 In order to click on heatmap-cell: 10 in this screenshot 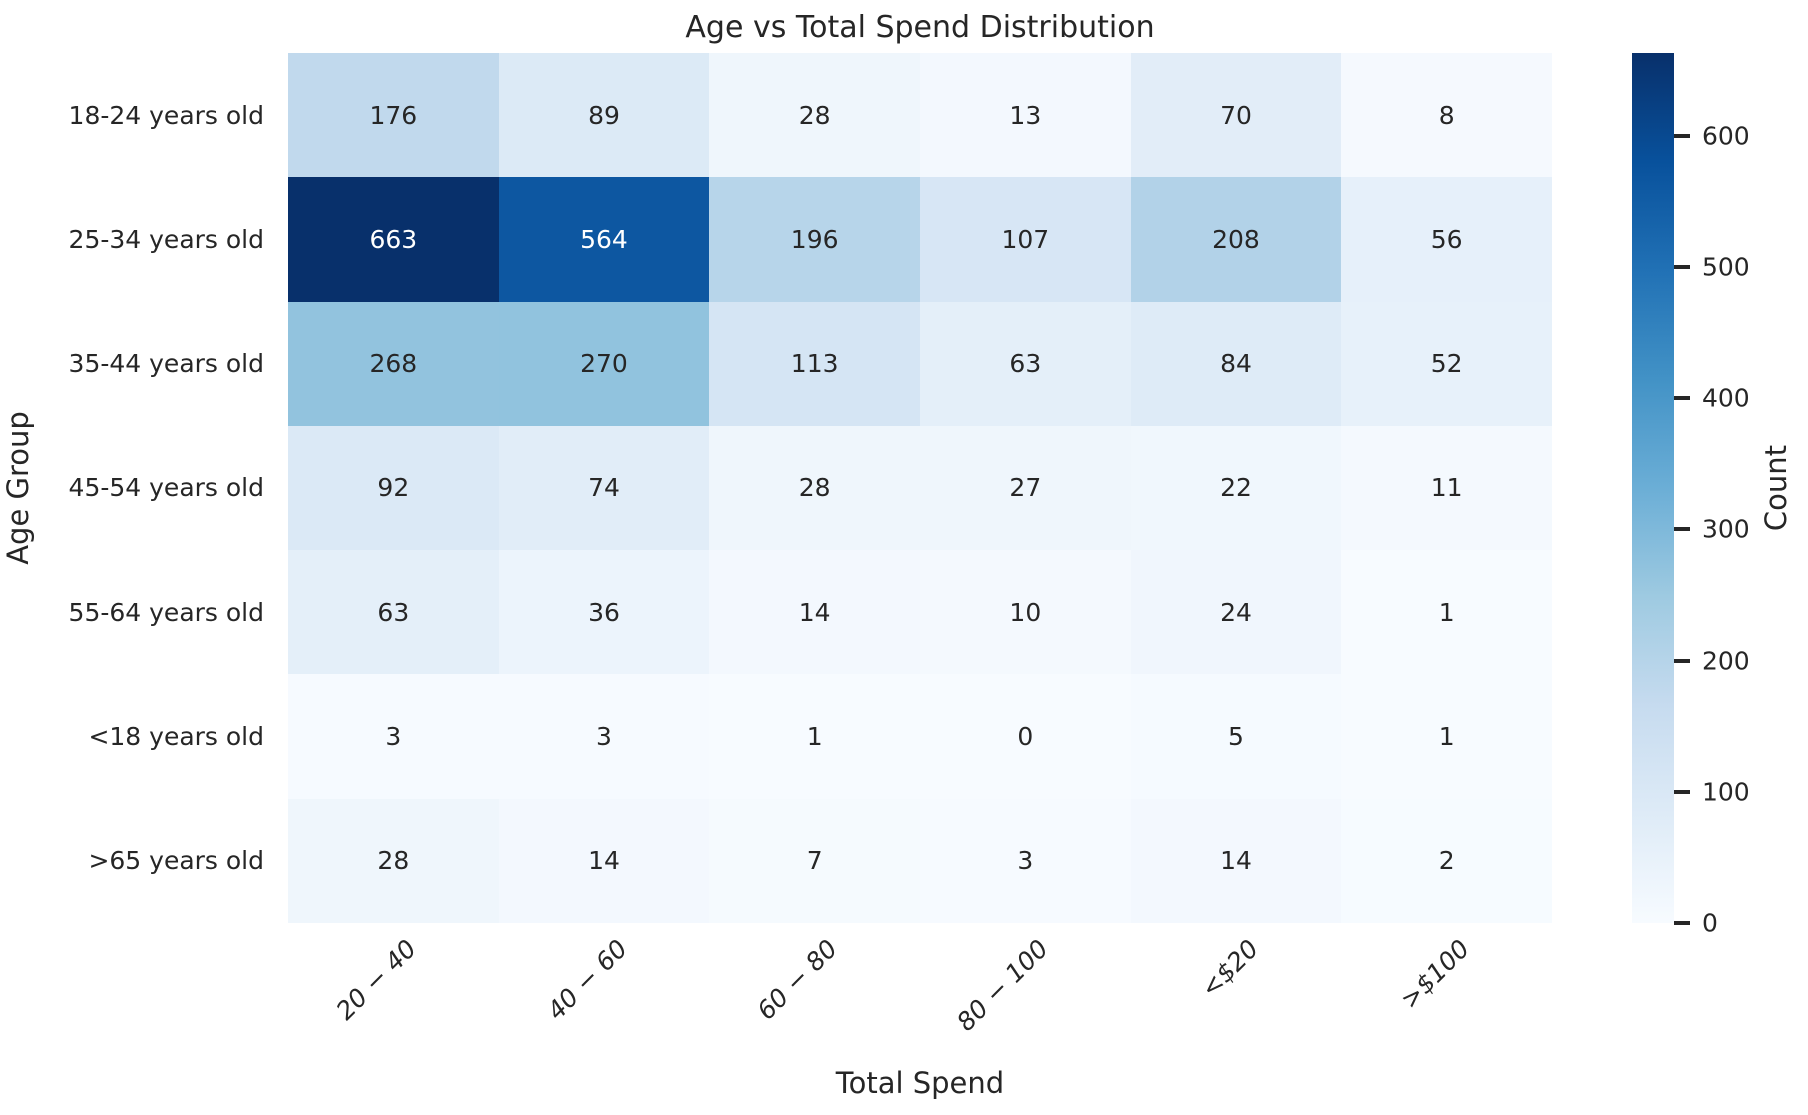, I will do `click(1025, 612)`.